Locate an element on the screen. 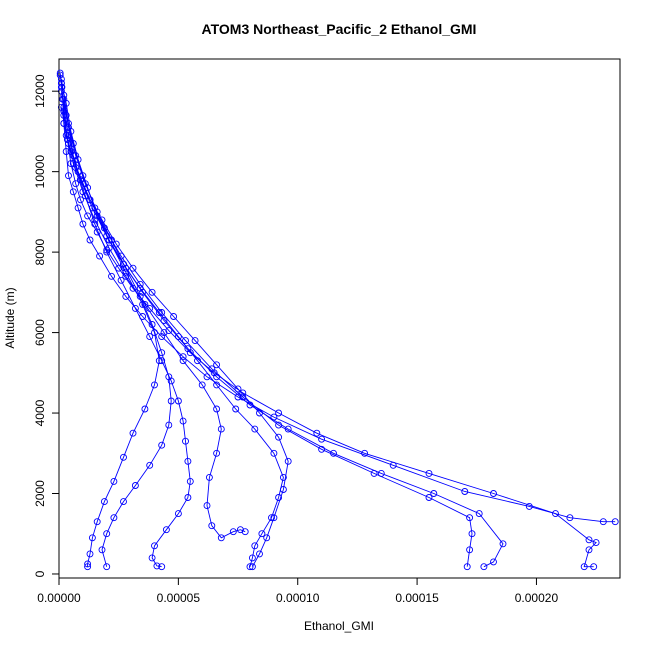 This screenshot has height=650, width=650. y-tick-label: 4000 is located at coordinates (40, 412).